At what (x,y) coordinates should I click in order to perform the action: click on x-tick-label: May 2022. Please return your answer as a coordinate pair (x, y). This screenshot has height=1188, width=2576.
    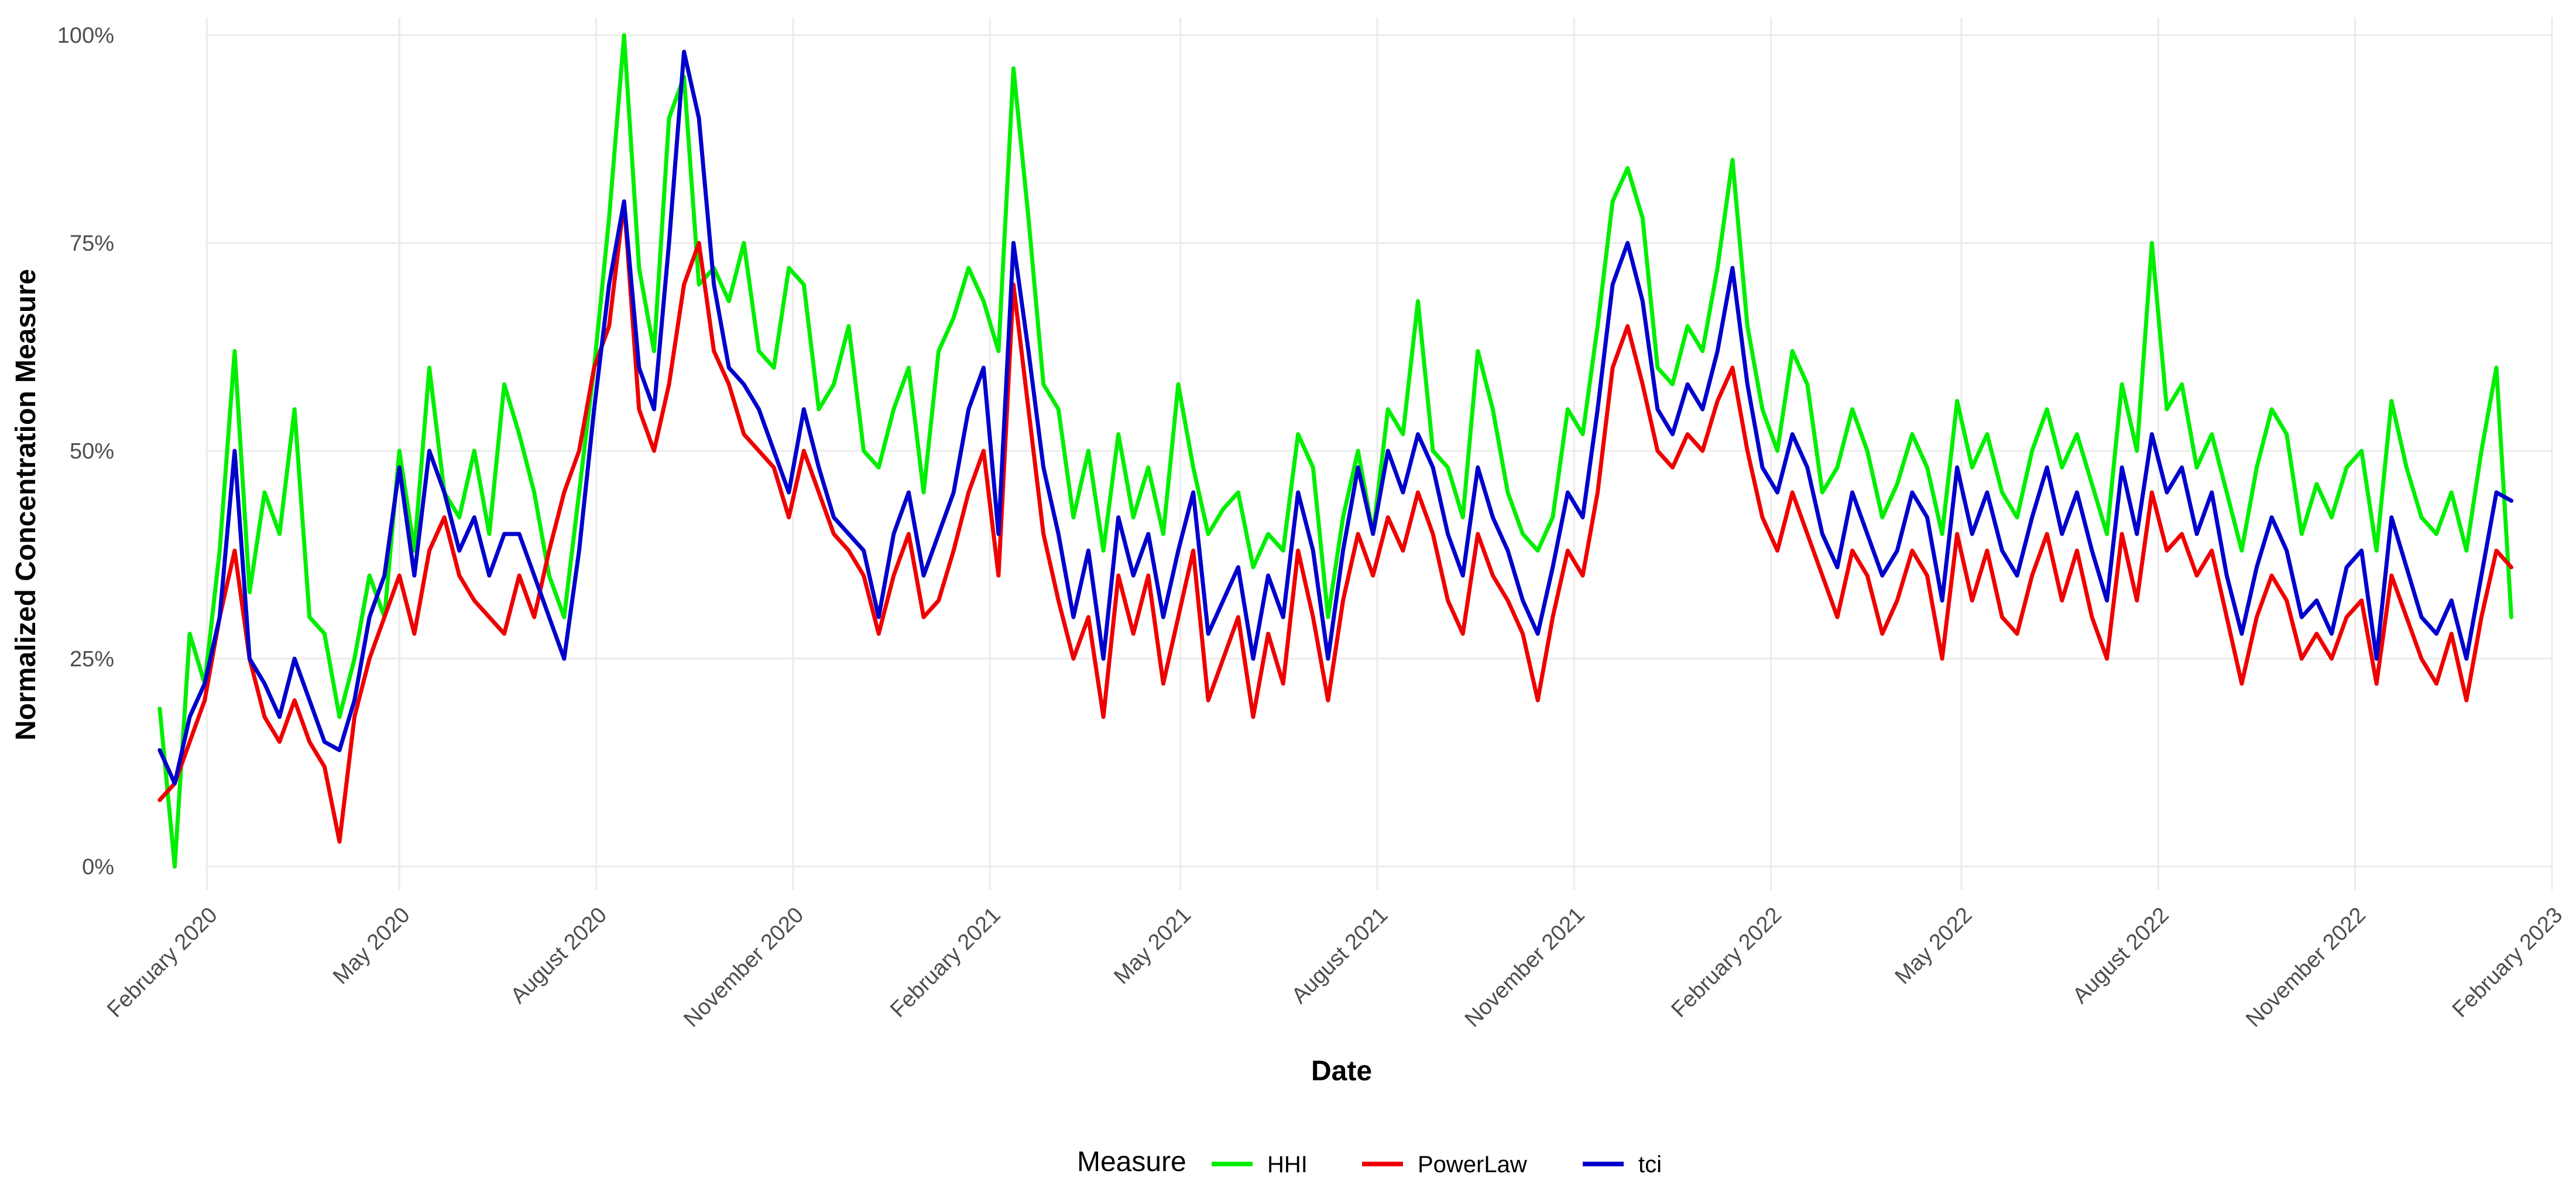
    Looking at the image, I should click on (1934, 946).